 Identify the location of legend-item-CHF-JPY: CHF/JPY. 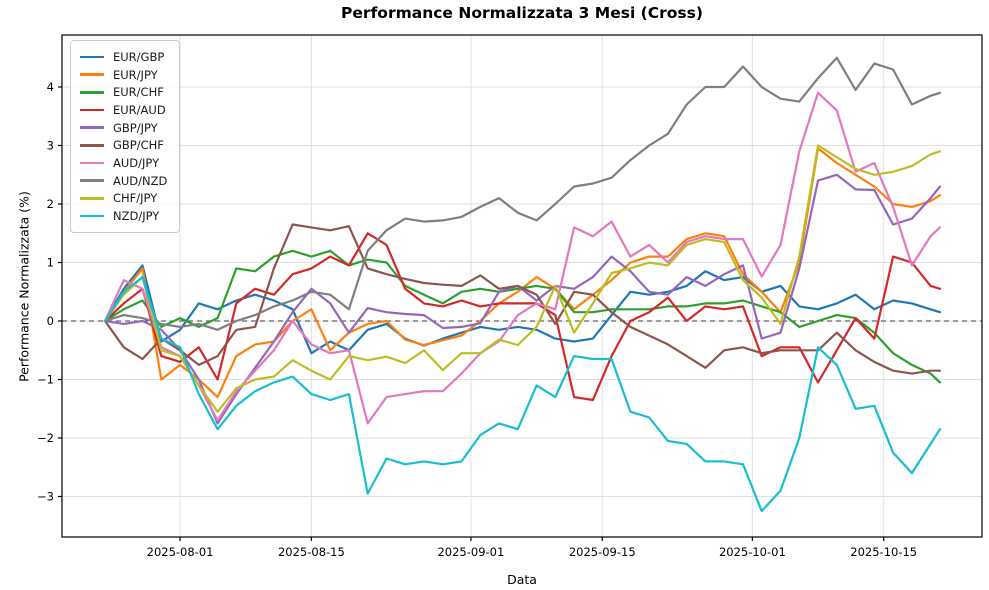
(123, 199).